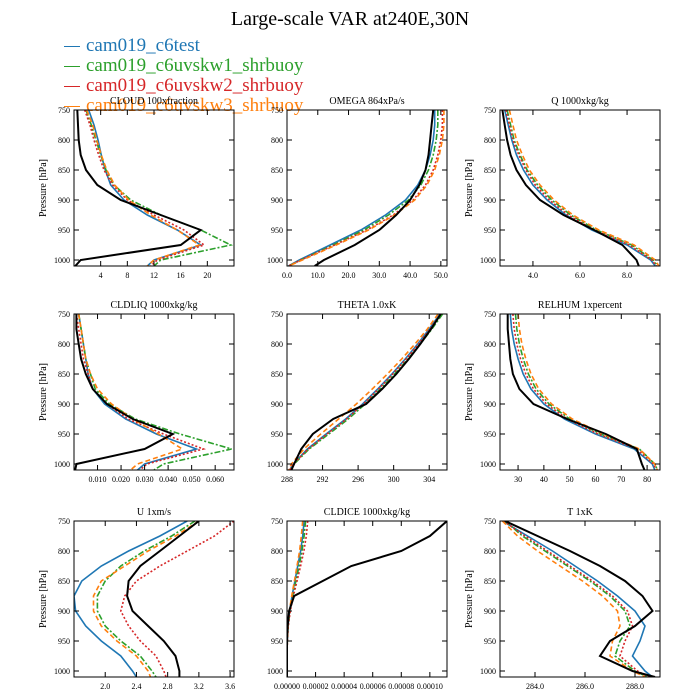  Describe the element at coordinates (199, 686) in the screenshot. I see `x-tick-label: 3.2` at that location.